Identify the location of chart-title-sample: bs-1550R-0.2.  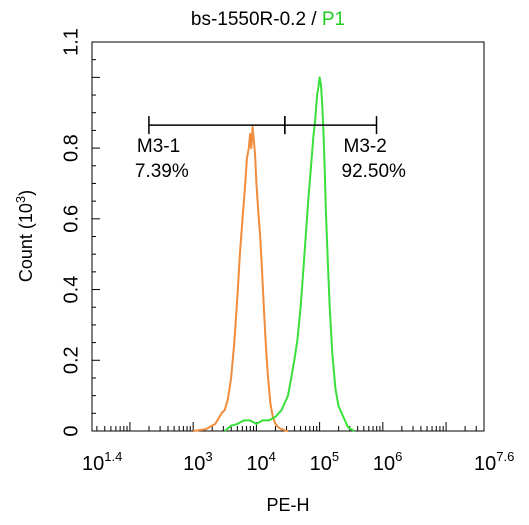
(248, 19).